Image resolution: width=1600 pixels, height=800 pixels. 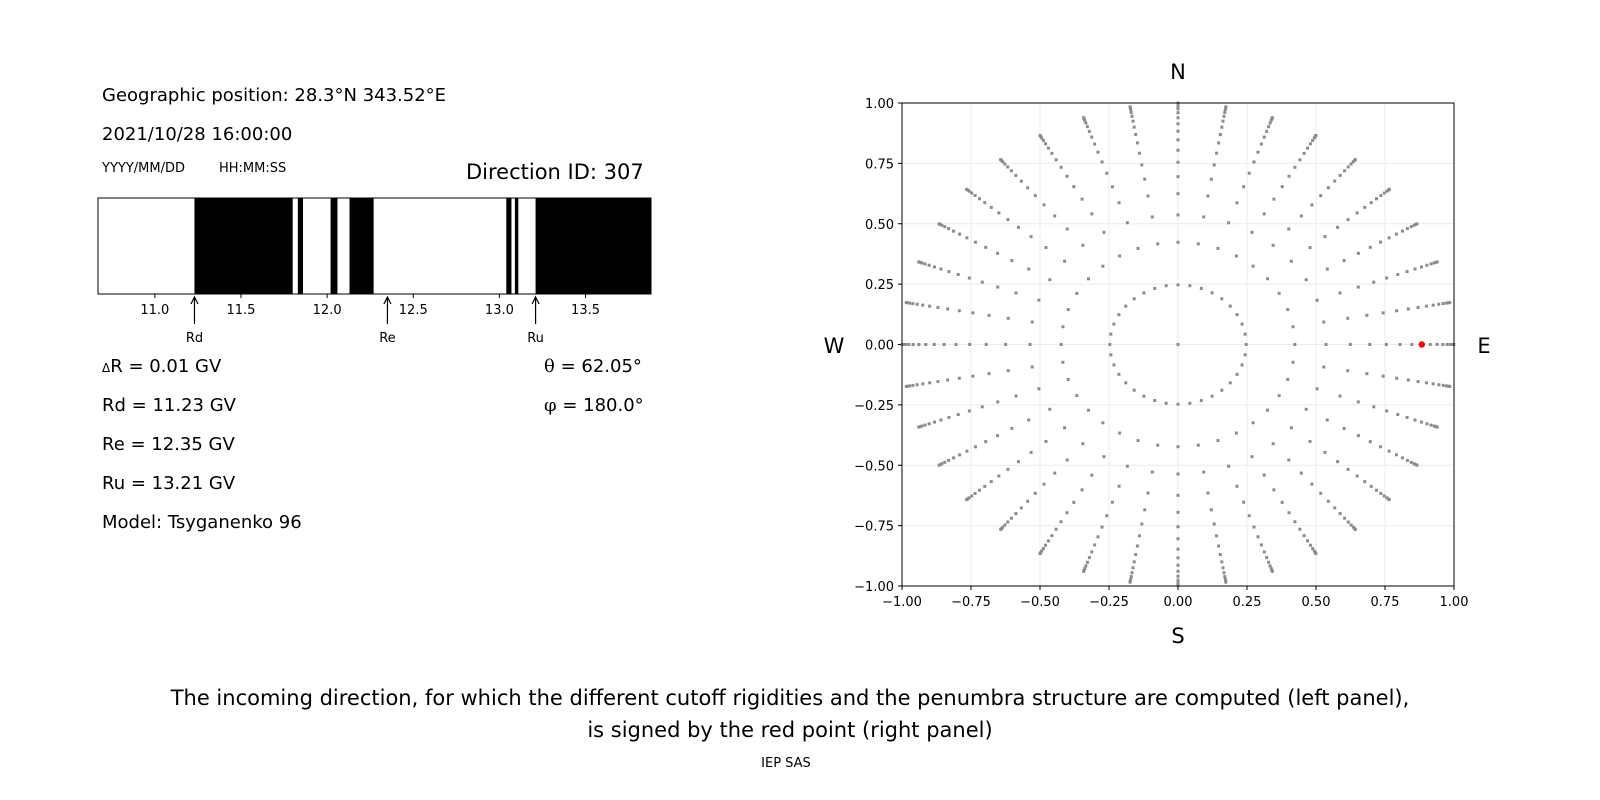 What do you see at coordinates (550, 405) in the screenshot?
I see `phi-symbol: φ` at bounding box center [550, 405].